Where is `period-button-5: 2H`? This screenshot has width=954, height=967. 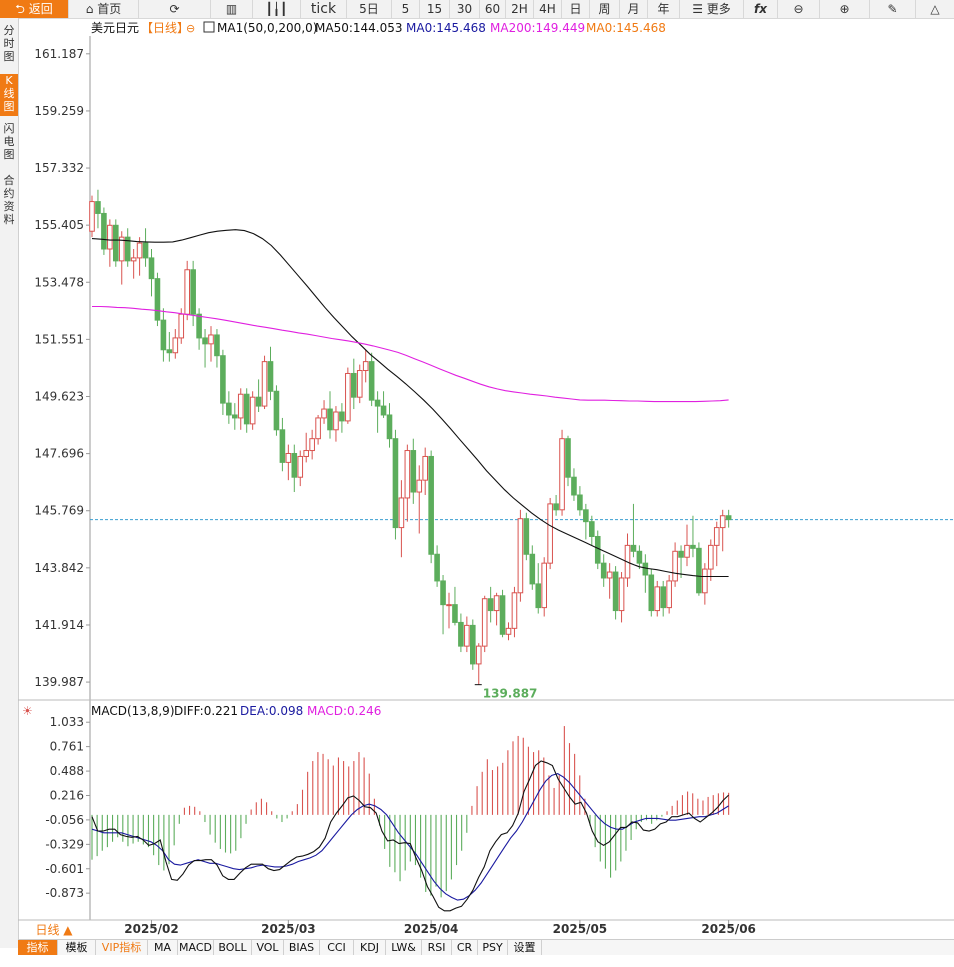
period-button-5: 2H is located at coordinates (520, 9).